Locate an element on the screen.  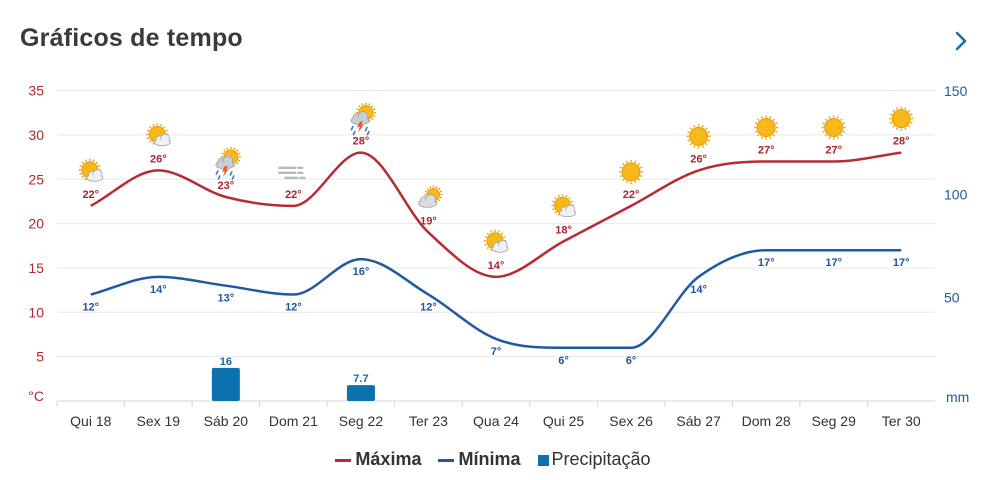
left-tick-label: 25 is located at coordinates (36, 179).